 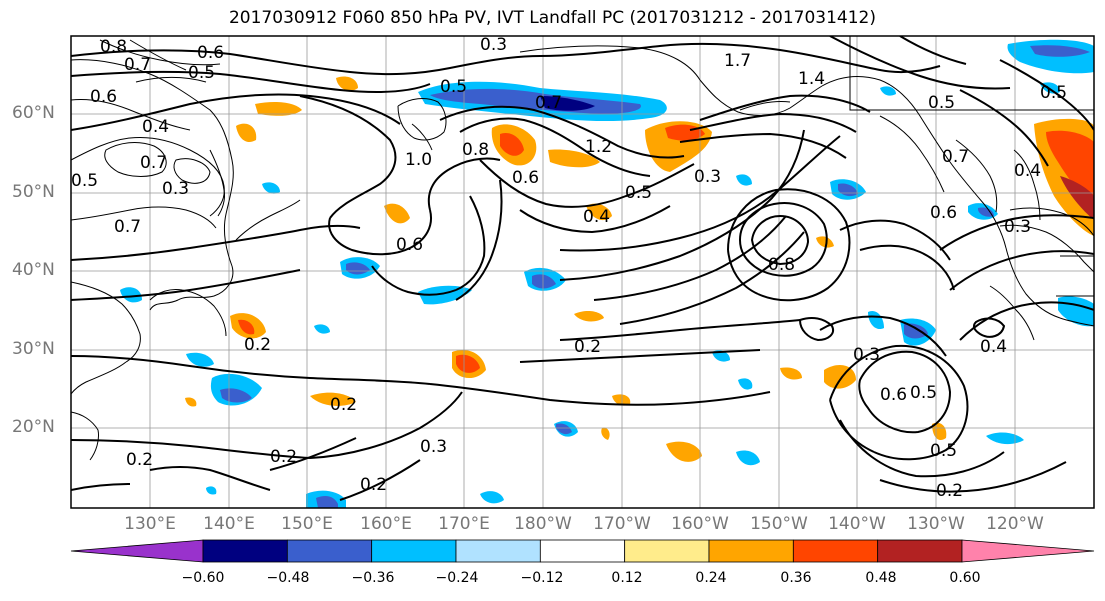 I want to click on contour-label: 1.7, so click(x=737, y=61).